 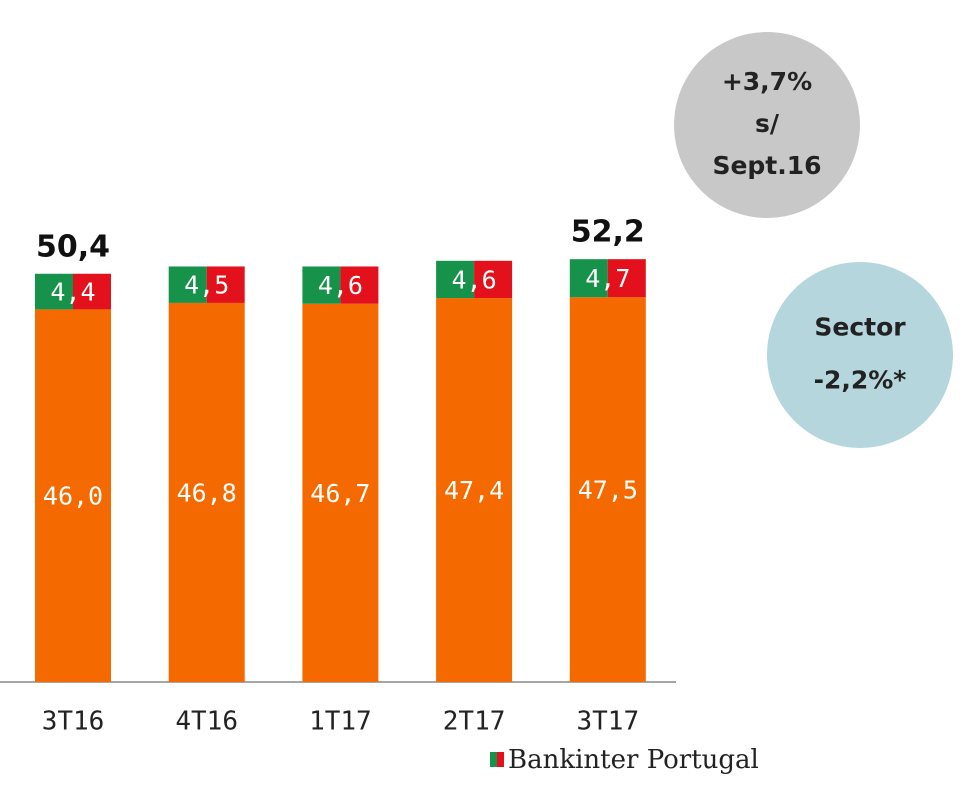 What do you see at coordinates (206, 285) in the screenshot?
I see `segment-label: 4,5` at bounding box center [206, 285].